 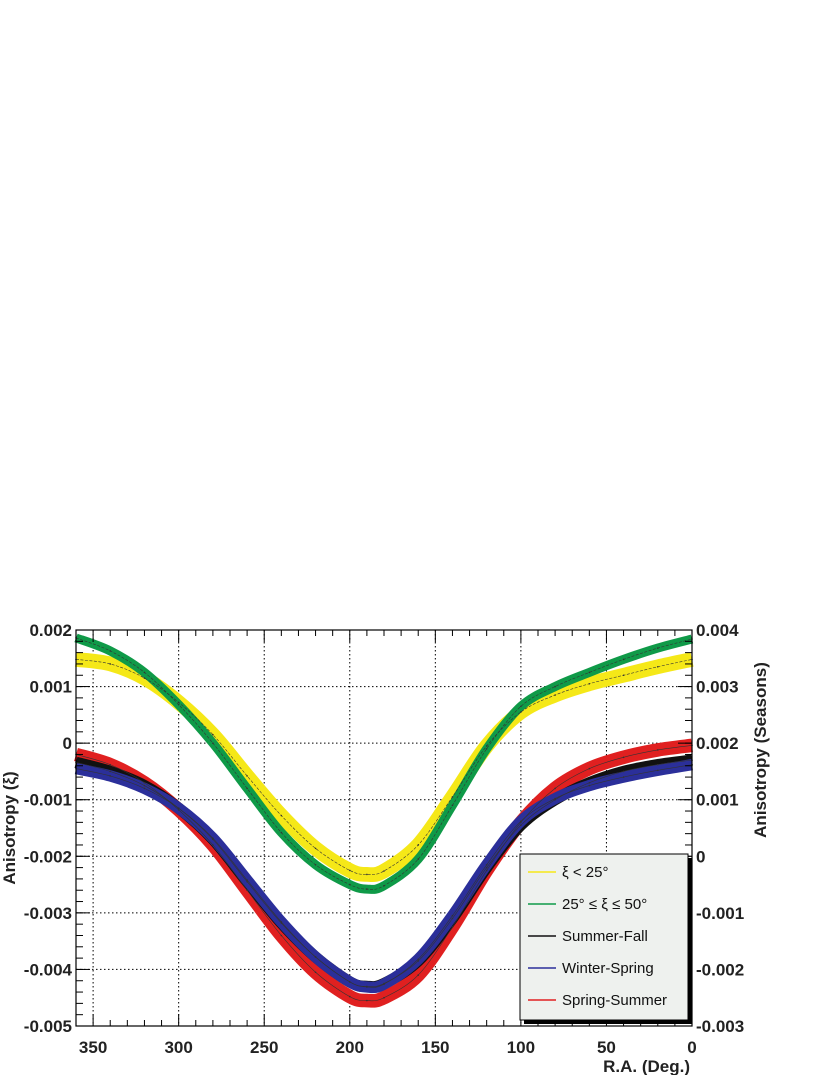 What do you see at coordinates (606, 1047) in the screenshot?
I see `x-tick-label: 50` at bounding box center [606, 1047].